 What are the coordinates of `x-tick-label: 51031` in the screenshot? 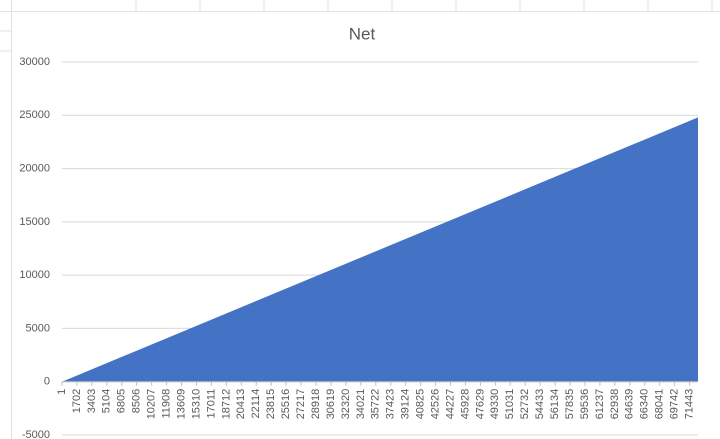 It's located at (510, 404).